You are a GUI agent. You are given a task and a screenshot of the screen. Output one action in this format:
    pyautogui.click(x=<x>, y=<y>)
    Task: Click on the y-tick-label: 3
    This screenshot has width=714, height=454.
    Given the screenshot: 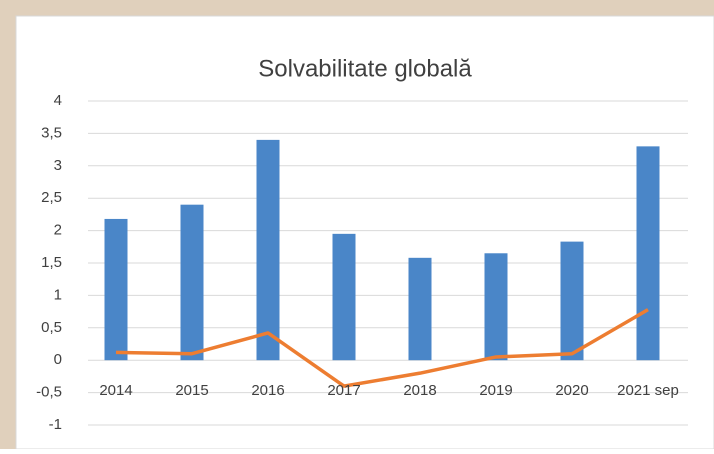 What is the action you would take?
    pyautogui.click(x=58, y=165)
    